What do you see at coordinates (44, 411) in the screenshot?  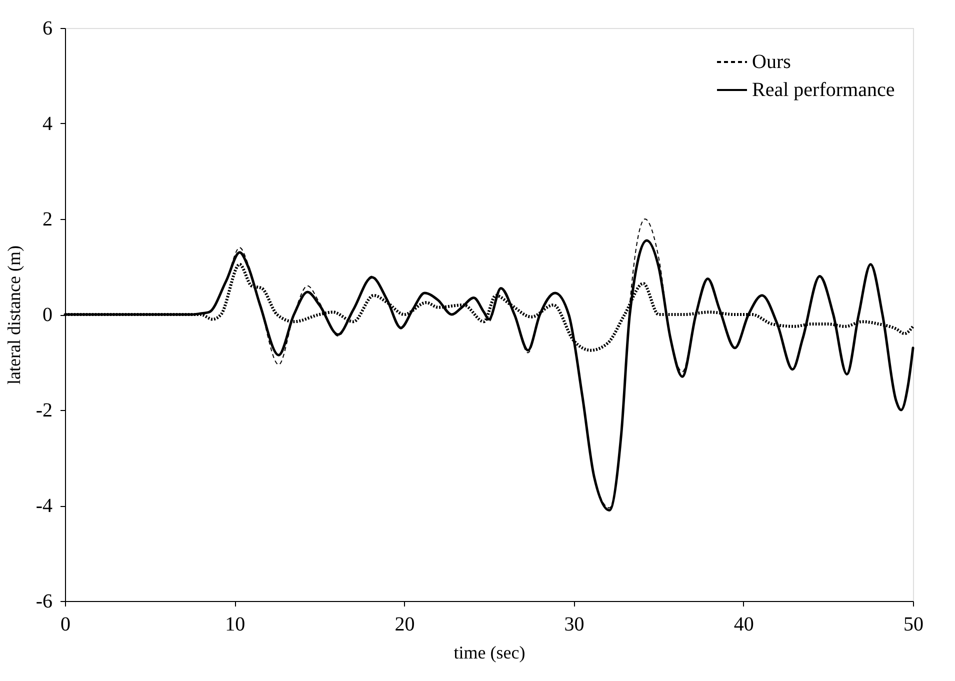 I see `y-tick-label: -2` at bounding box center [44, 411].